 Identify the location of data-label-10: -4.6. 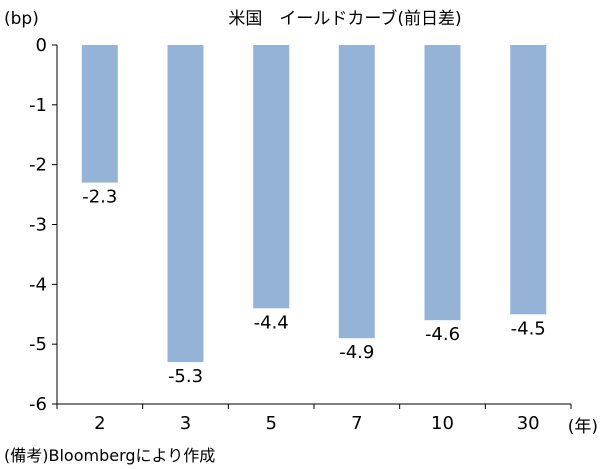
(442, 334).